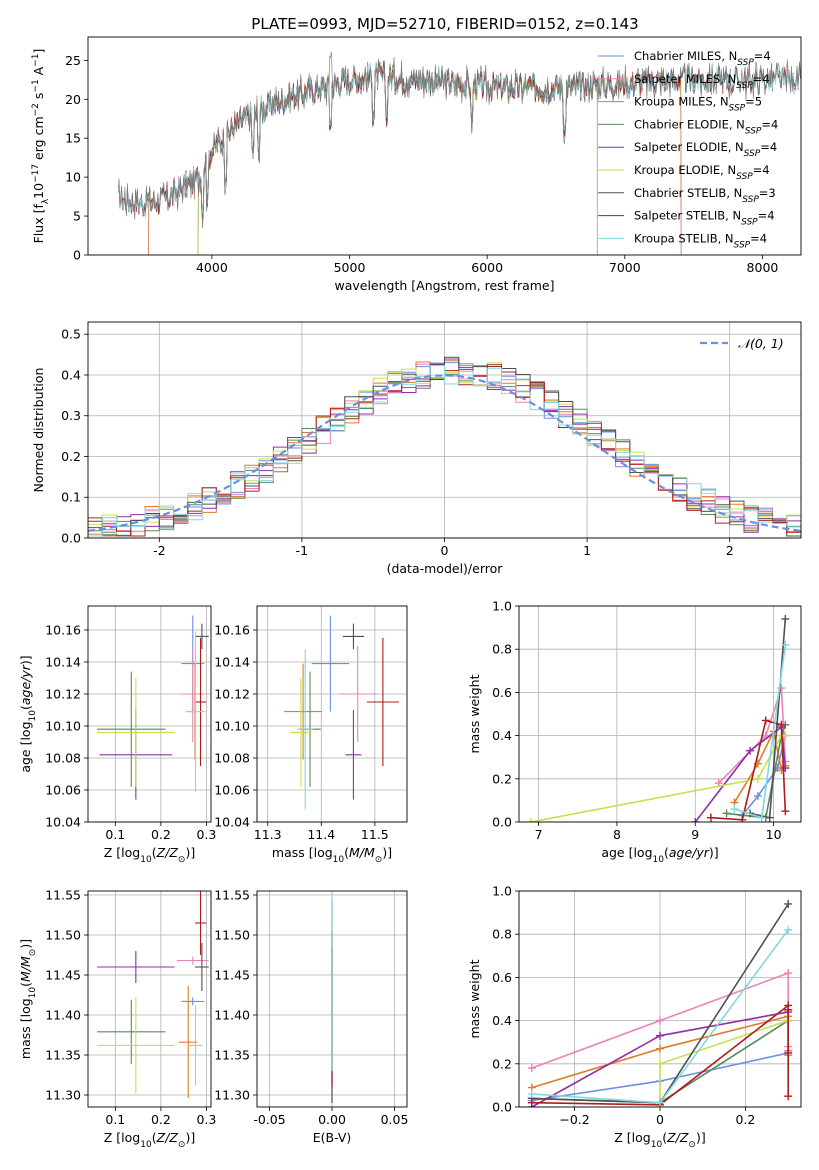 The height and width of the screenshot is (1170, 819). What do you see at coordinates (689, 147) in the screenshot?
I see `label-part: Salpeter ELODIE, N` at bounding box center [689, 147].